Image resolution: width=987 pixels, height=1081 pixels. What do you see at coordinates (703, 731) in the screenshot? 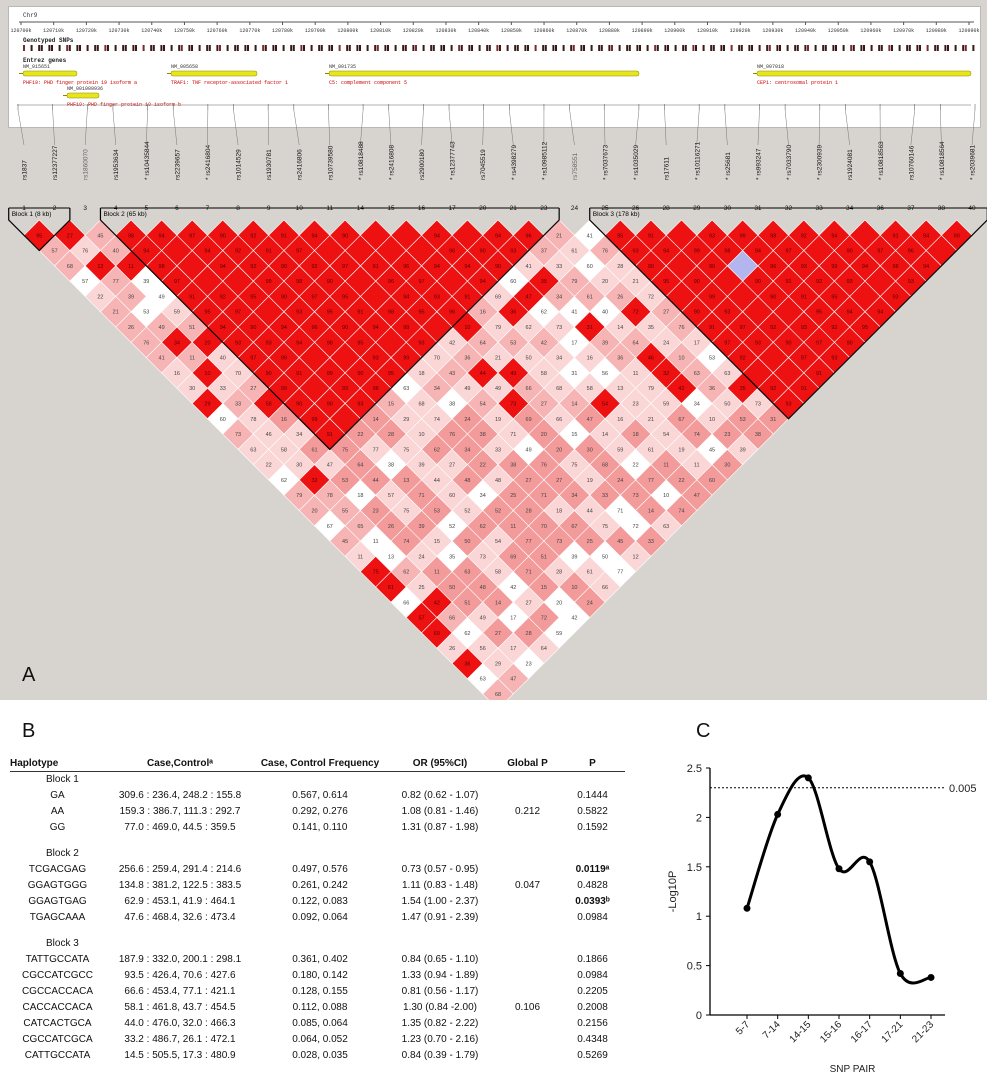
I see `panel-c-label: C` at bounding box center [703, 731].